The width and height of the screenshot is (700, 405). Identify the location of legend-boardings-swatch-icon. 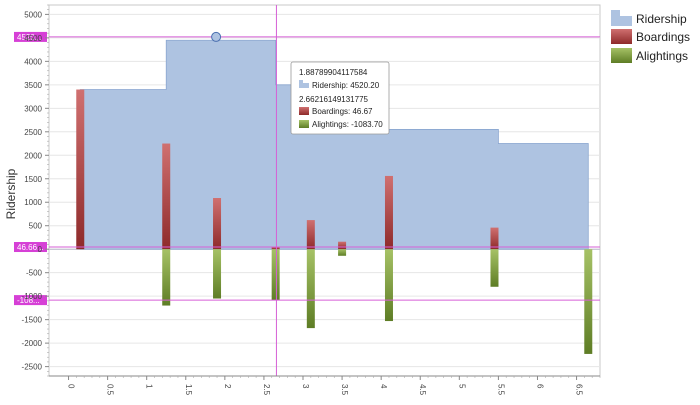
(621, 36).